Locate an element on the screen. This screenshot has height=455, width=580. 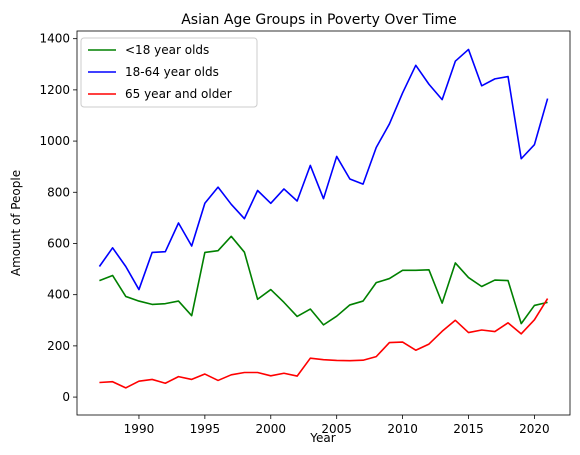
y-axis: 0 200 400 600 800 1000 1200 1400 is located at coordinates (58, 218).